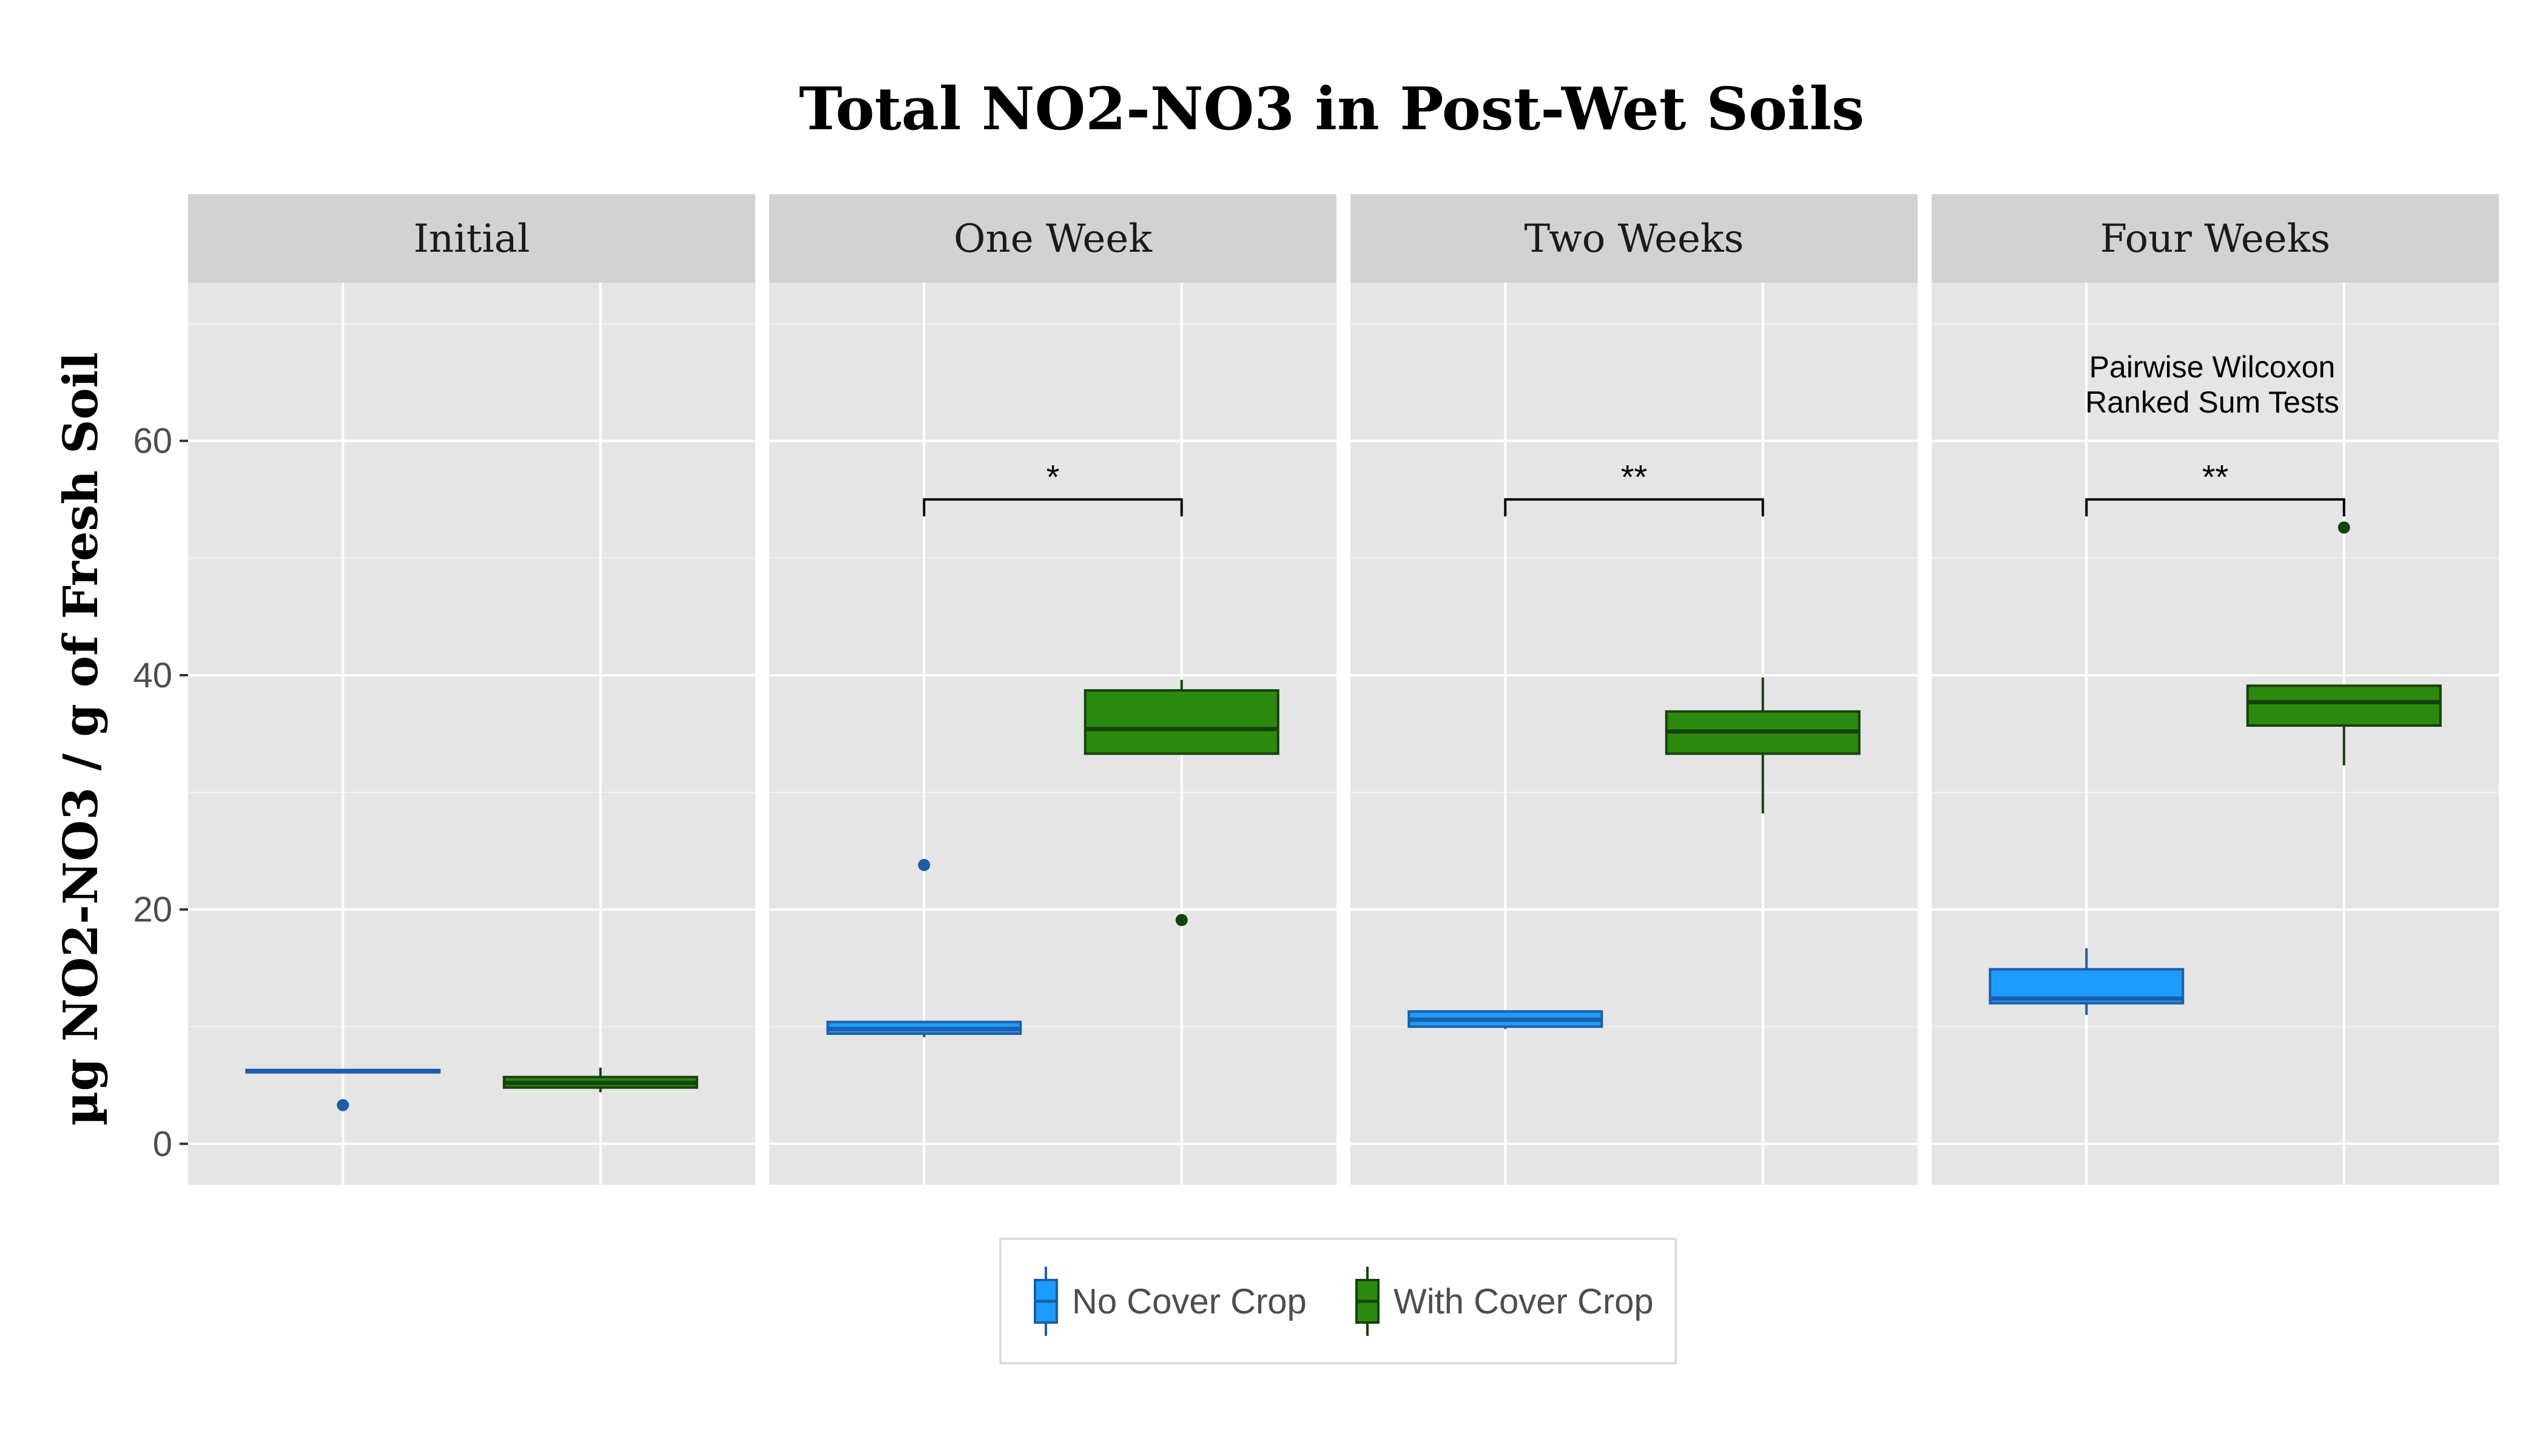  I want to click on legend: No Cover Crop With Cover Crop, so click(1338, 1301).